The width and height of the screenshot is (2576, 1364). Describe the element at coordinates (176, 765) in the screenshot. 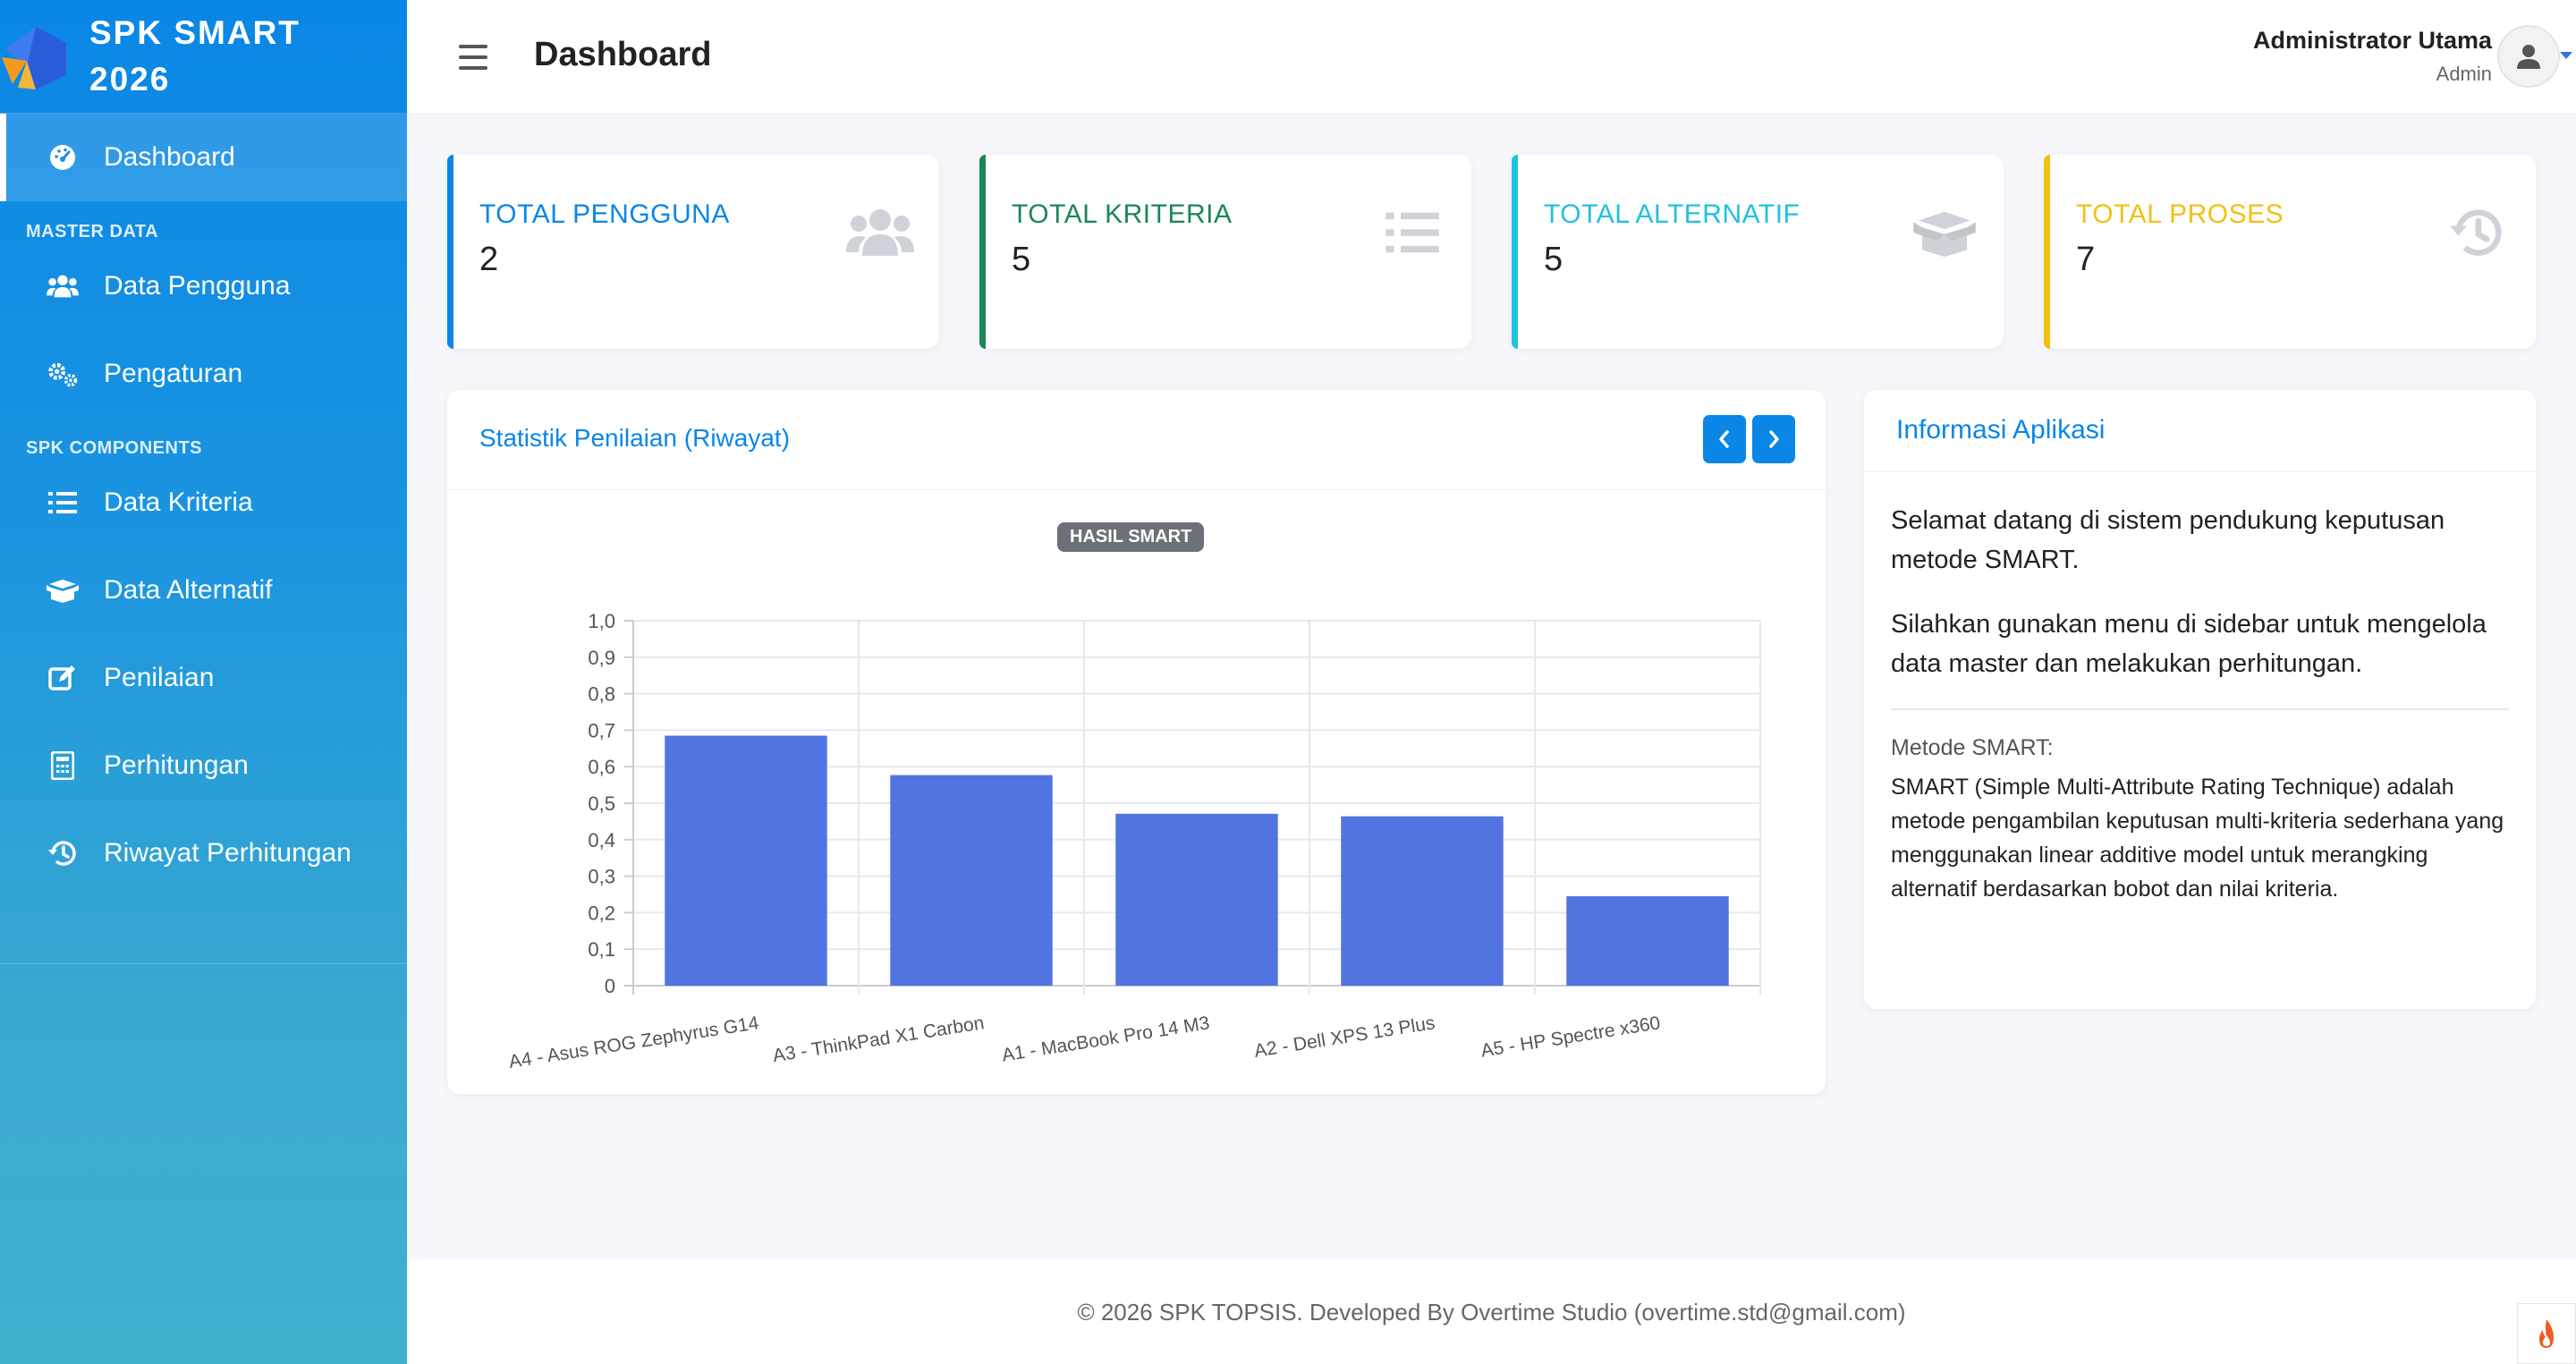

I see `sidebar-item-label: Perhitungan` at that location.